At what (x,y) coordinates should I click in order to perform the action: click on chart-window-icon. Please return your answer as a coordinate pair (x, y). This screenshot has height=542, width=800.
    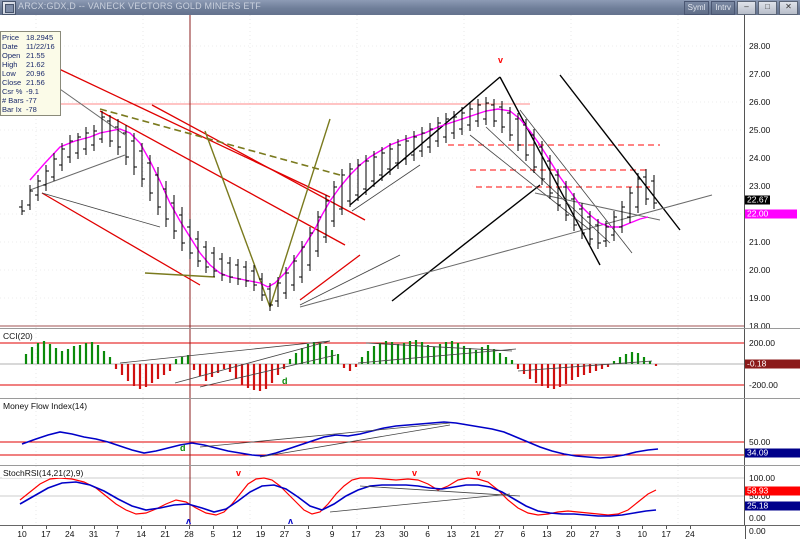
    Looking at the image, I should click on (9, 8).